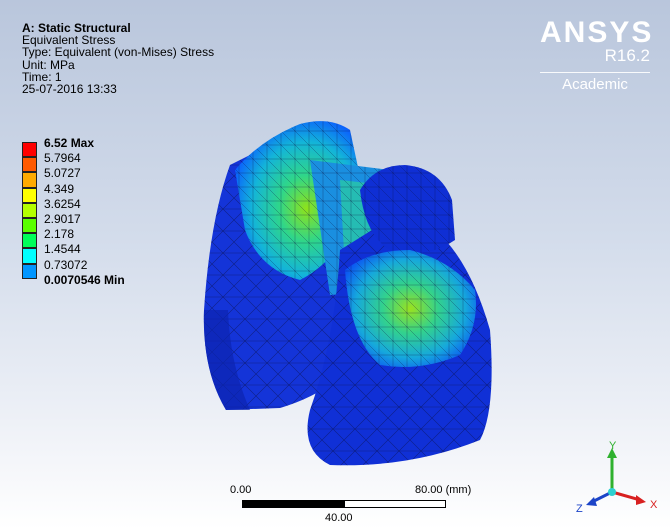  What do you see at coordinates (591, 501) in the screenshot?
I see `z-axis-arrowhead` at bounding box center [591, 501].